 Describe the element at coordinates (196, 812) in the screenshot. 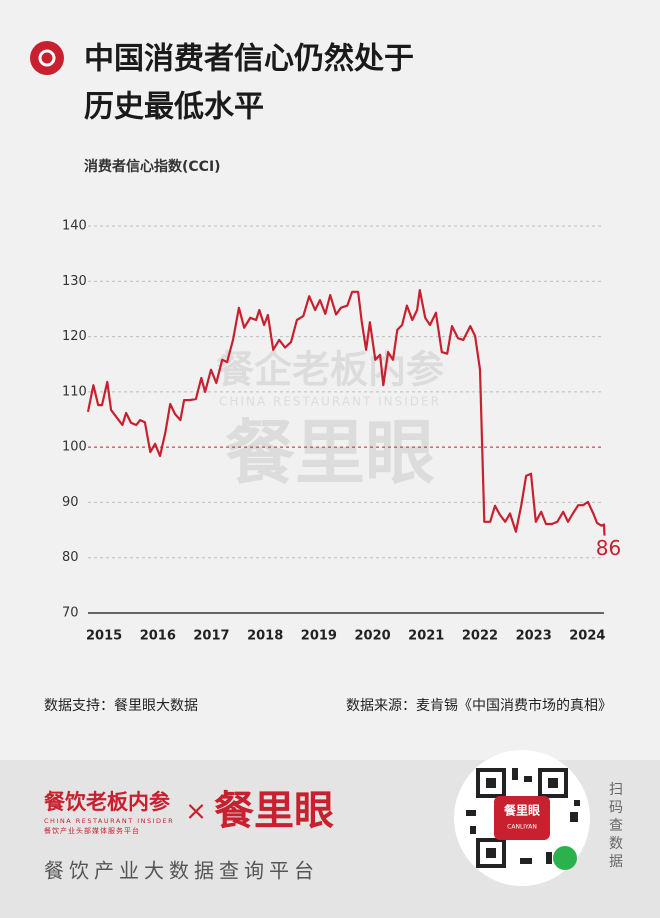

I see `brand-times: ×` at that location.